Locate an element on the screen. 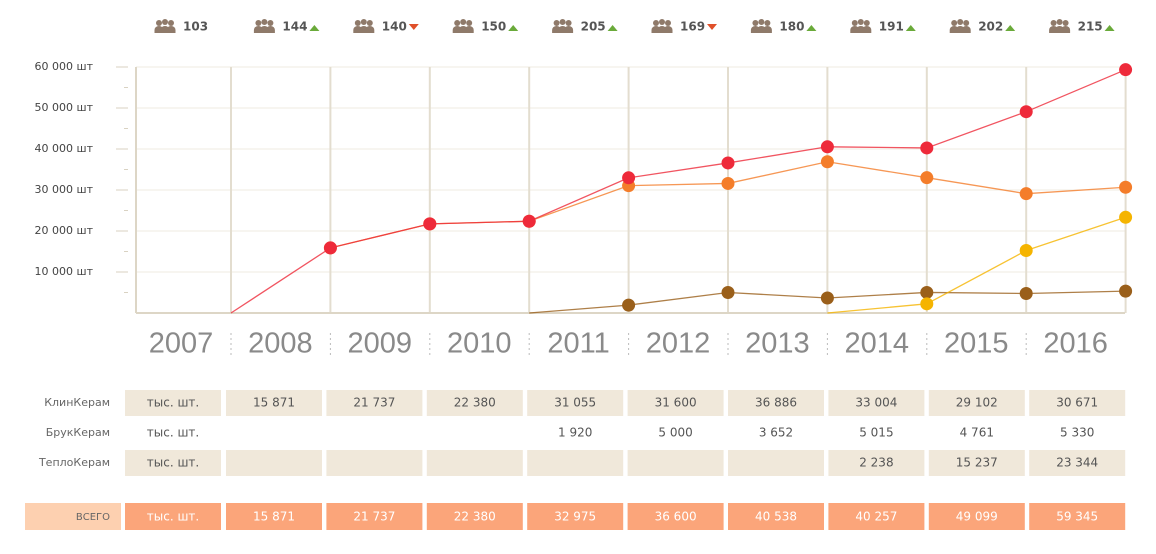  year-label: 2015 is located at coordinates (976, 344).